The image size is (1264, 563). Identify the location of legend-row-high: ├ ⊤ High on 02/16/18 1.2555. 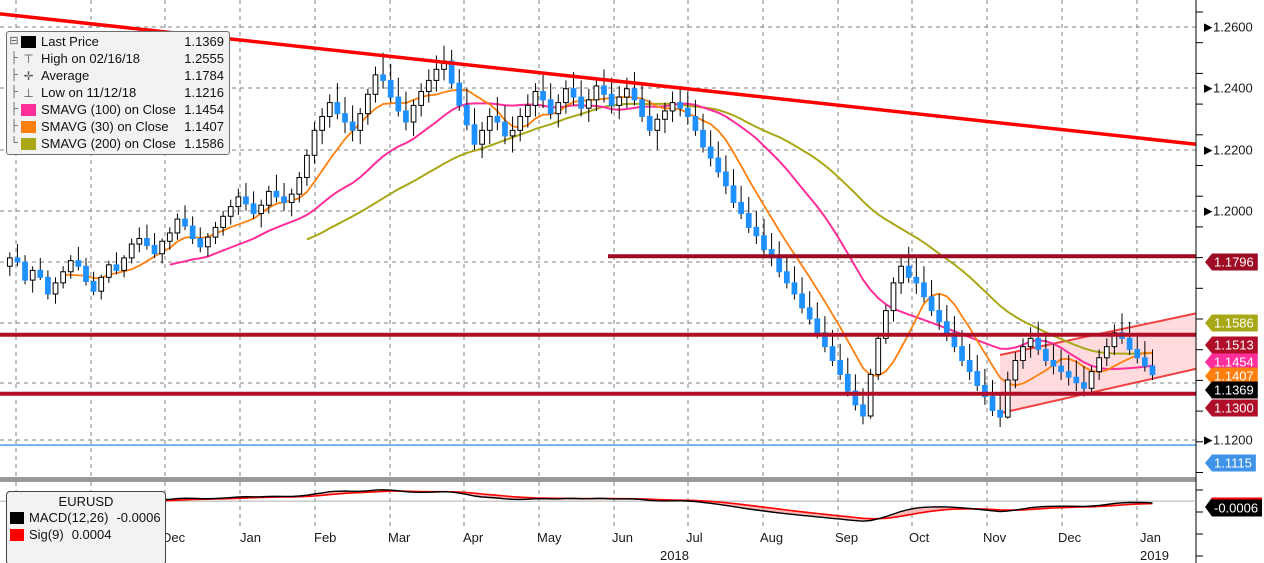
(118, 58).